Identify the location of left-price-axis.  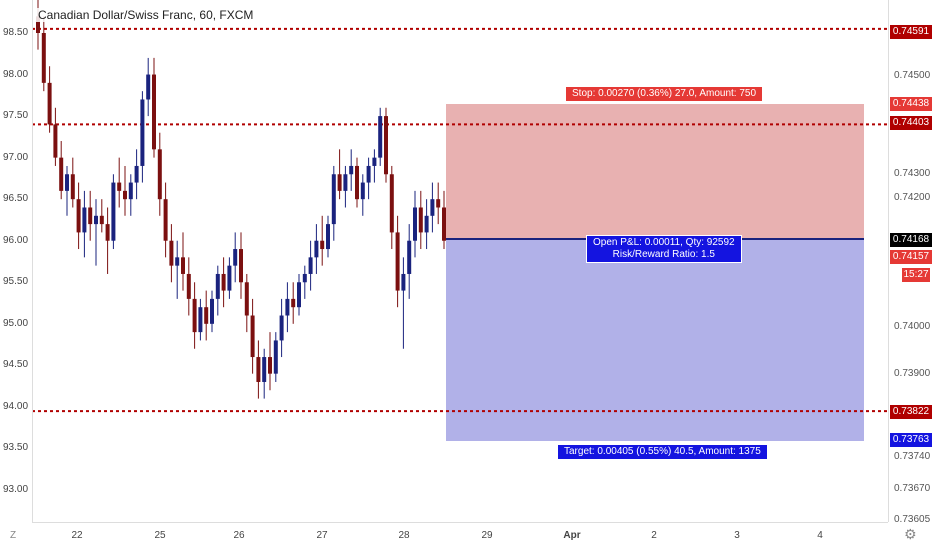
(16, 261).